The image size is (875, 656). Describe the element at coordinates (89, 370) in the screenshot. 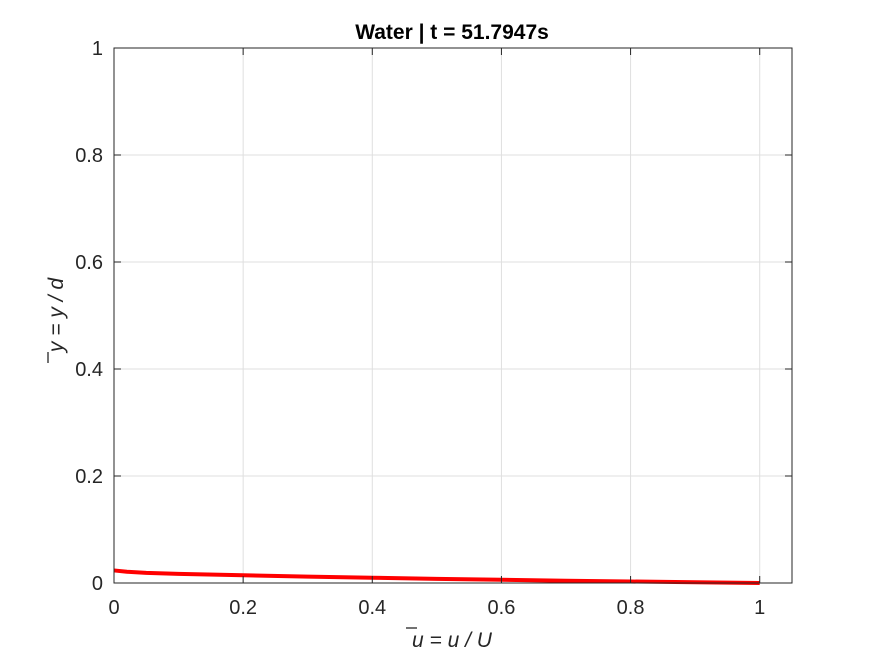

I see `y-tick-label: 0.4` at that location.